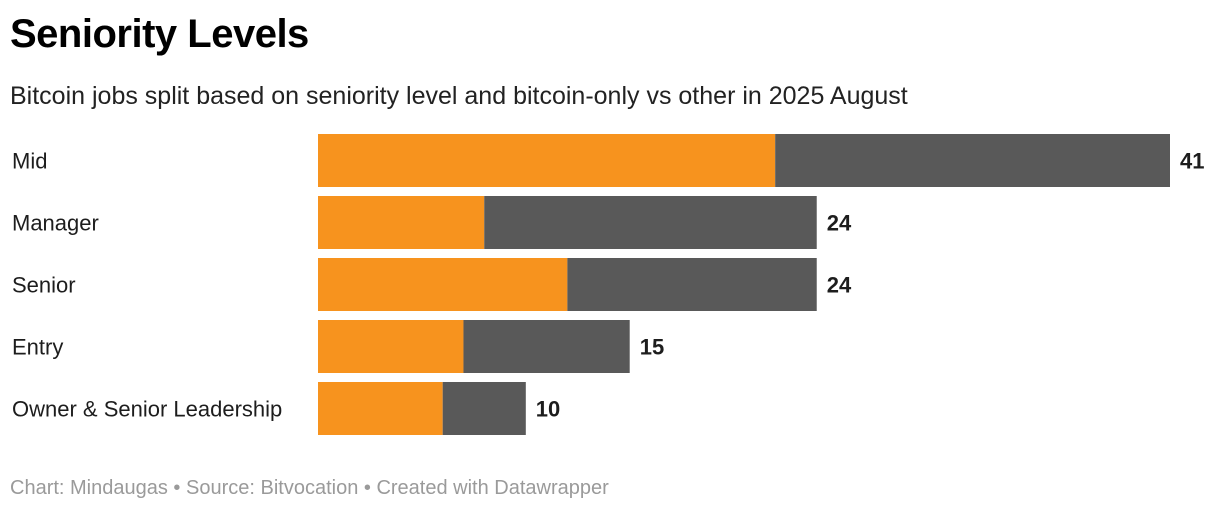 Image resolution: width=1220 pixels, height=512 pixels. Describe the element at coordinates (972, 160) in the screenshot. I see `bar-mid-other` at that location.